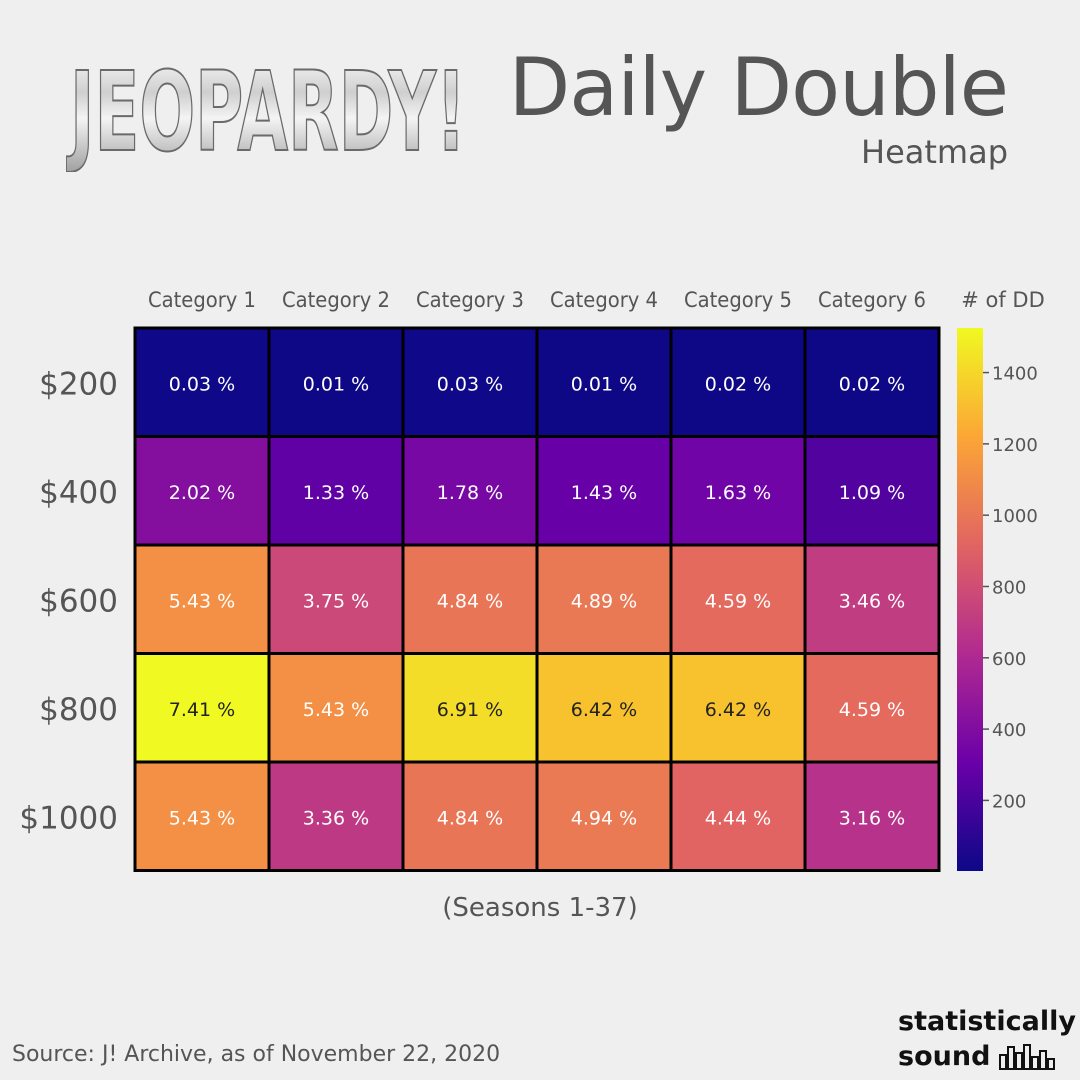 Image resolution: width=1080 pixels, height=1080 pixels. I want to click on cell-value-label: 1.09 %, so click(872, 493).